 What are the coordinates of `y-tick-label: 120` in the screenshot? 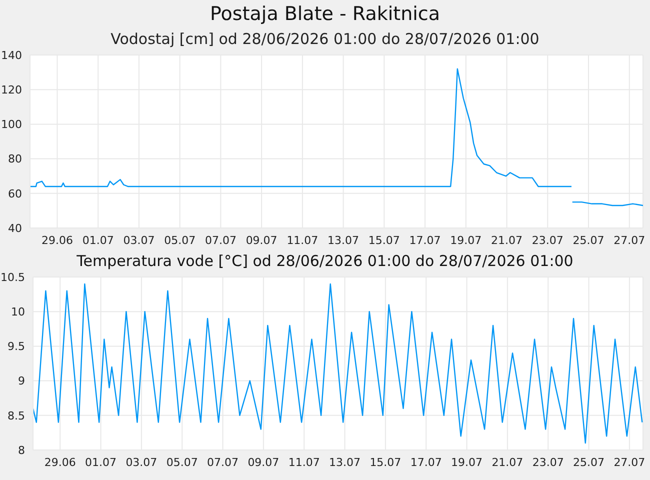 It's located at (11, 90).